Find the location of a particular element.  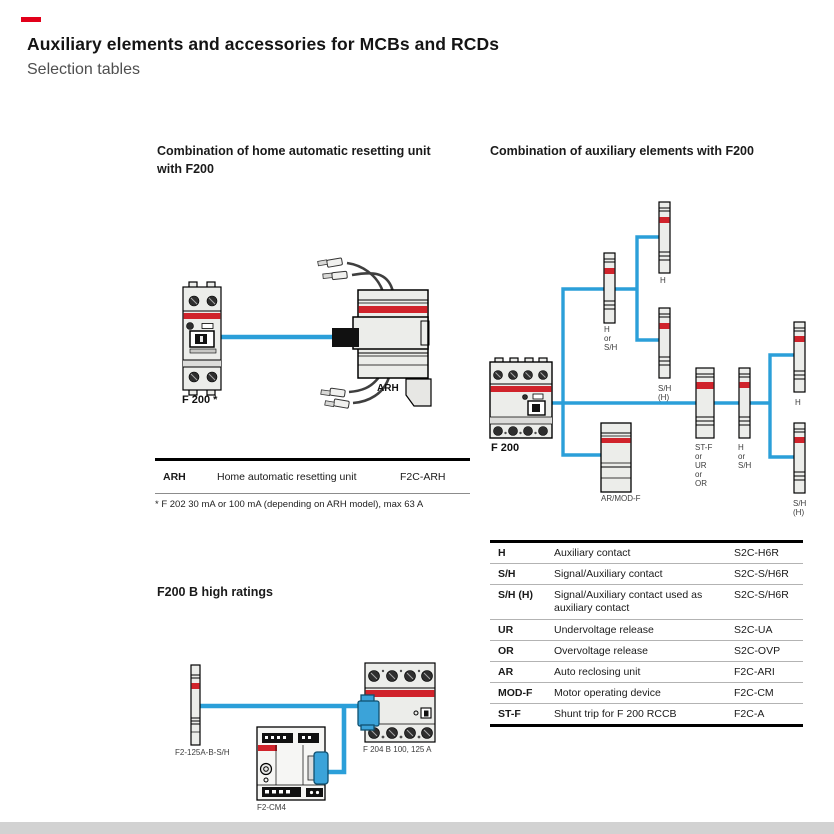

armodf-device is located at coordinates (616, 457).